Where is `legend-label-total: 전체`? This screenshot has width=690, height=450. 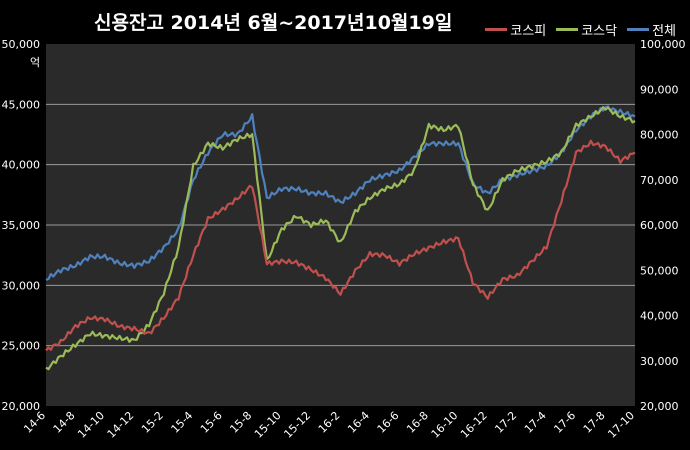
legend-label-total: 전체 is located at coordinates (664, 31).